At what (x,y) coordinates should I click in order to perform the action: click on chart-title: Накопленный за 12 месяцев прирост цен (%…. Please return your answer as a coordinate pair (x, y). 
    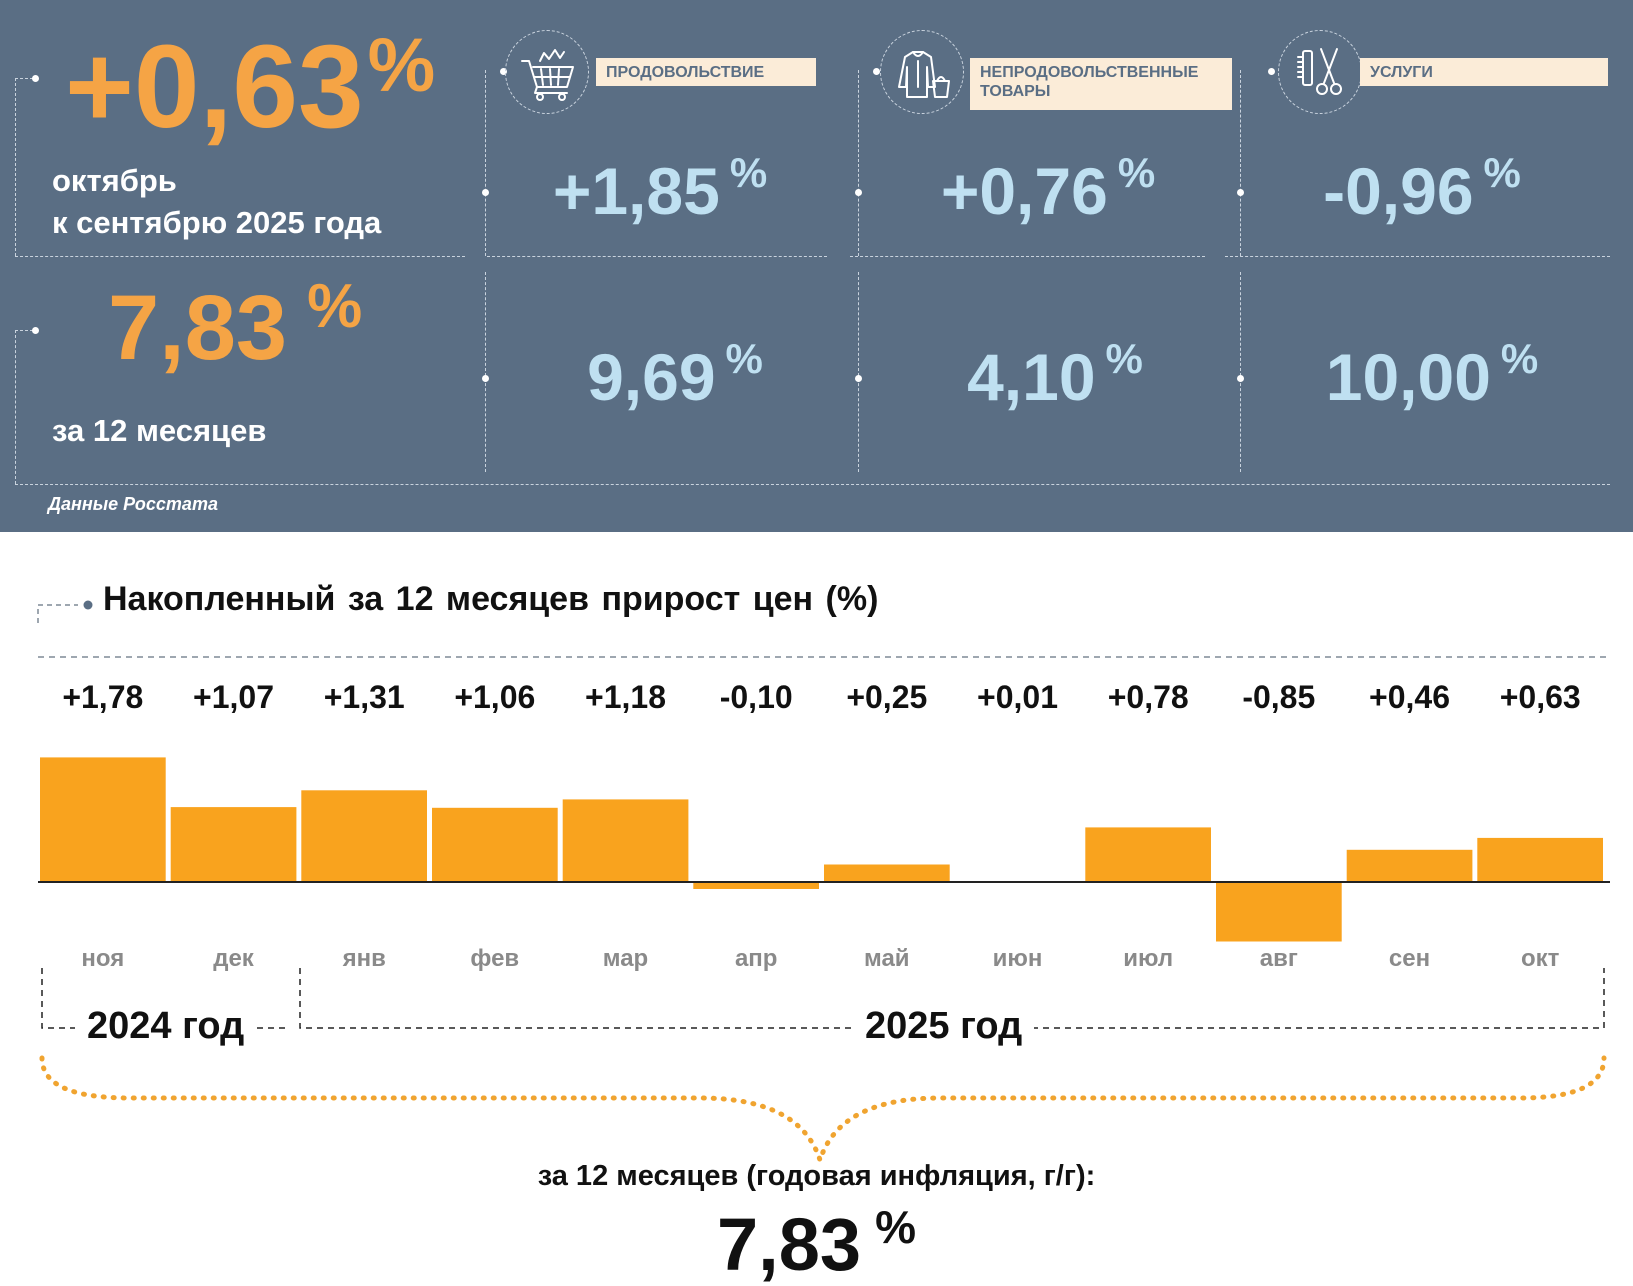
    Looking at the image, I should click on (491, 599).